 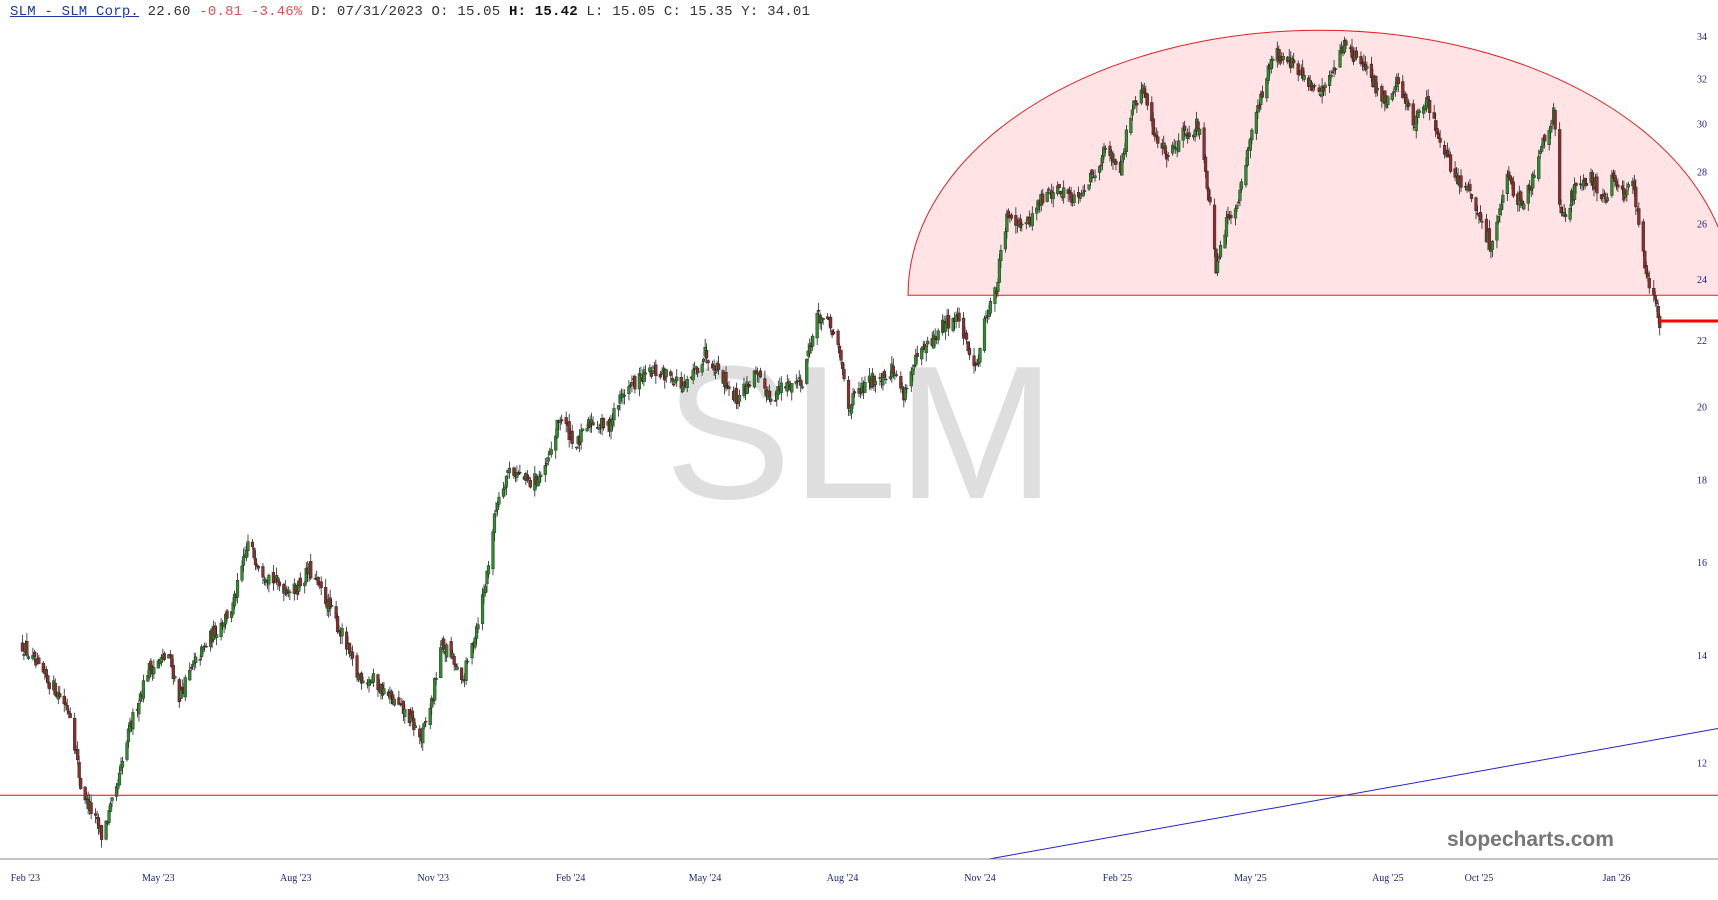 What do you see at coordinates (1479, 878) in the screenshot?
I see `x-tick-label: Oct '25` at bounding box center [1479, 878].